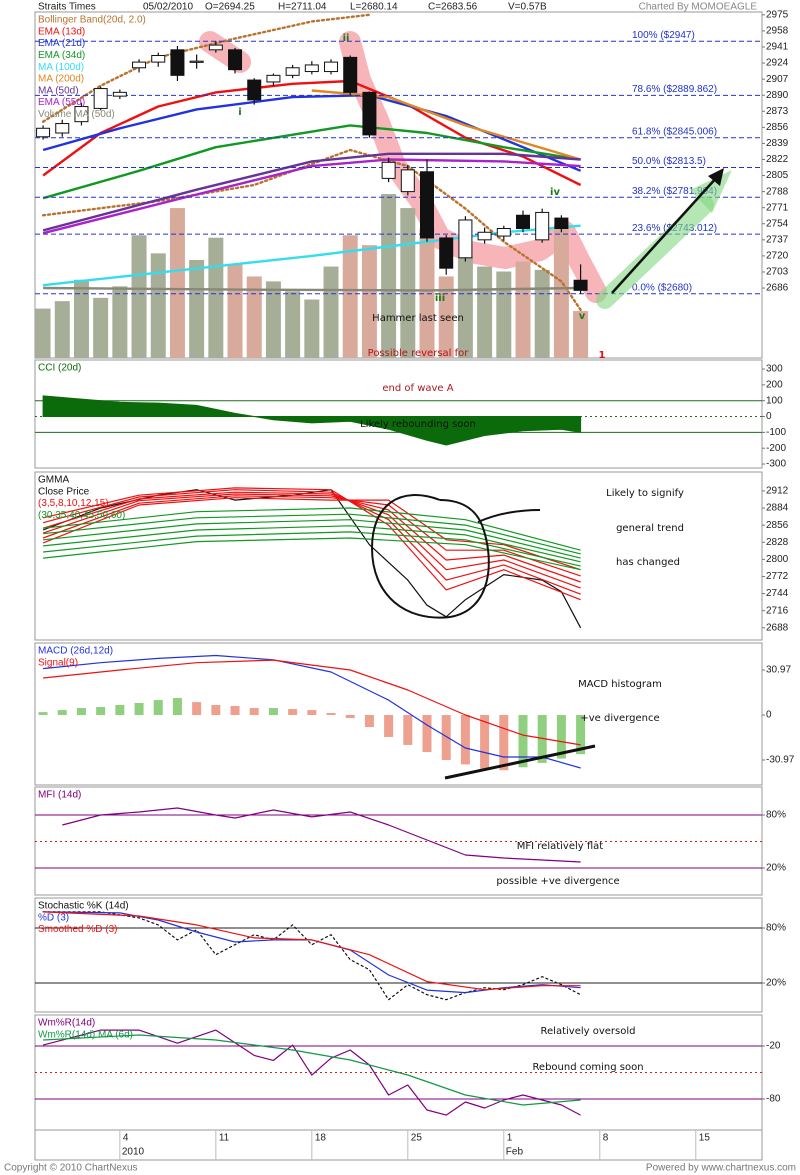 The height and width of the screenshot is (1175, 800). What do you see at coordinates (777, 95) in the screenshot?
I see `y-tick-label: 2890` at bounding box center [777, 95].